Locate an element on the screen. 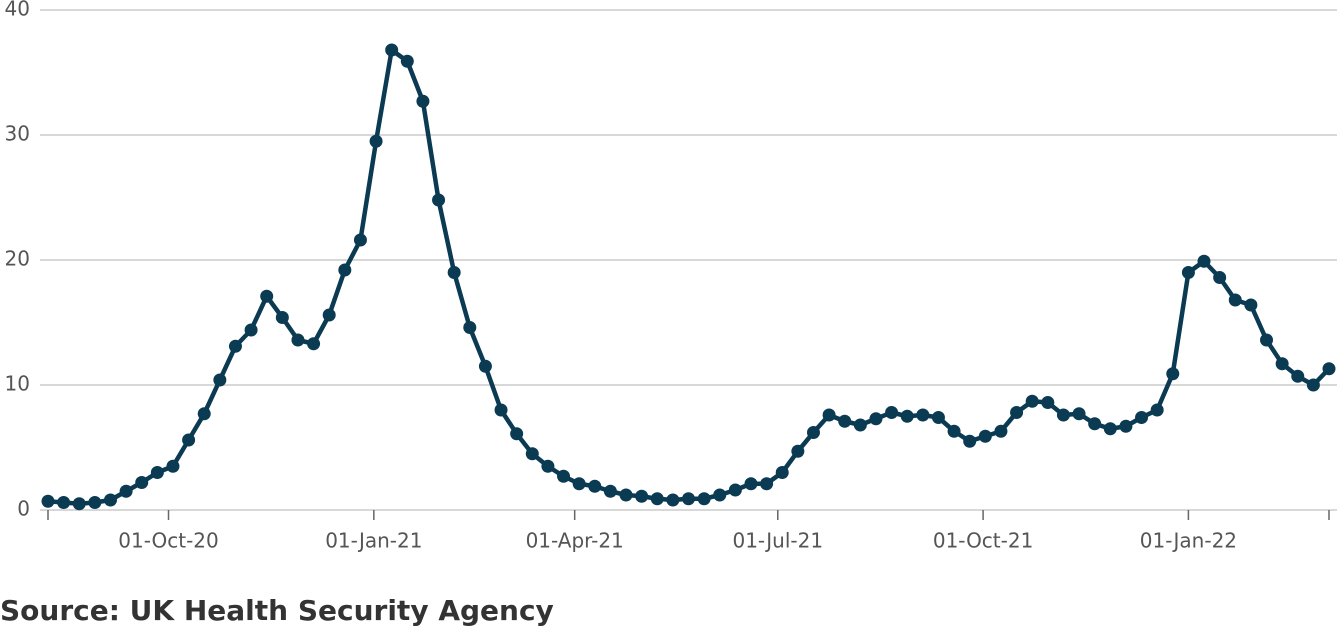 This screenshot has width=1337, height=632. x-tick-label: 01-Jan-21 is located at coordinates (373, 541).